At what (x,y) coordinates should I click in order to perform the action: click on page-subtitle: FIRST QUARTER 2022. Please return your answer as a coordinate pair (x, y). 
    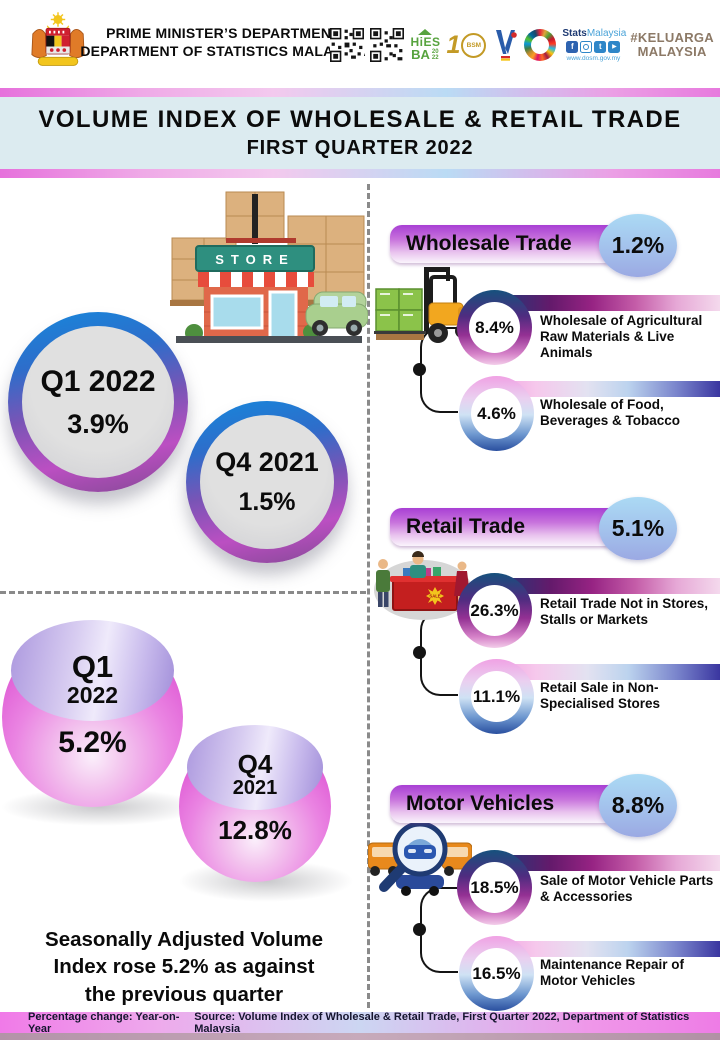
    Looking at the image, I should click on (360, 148).